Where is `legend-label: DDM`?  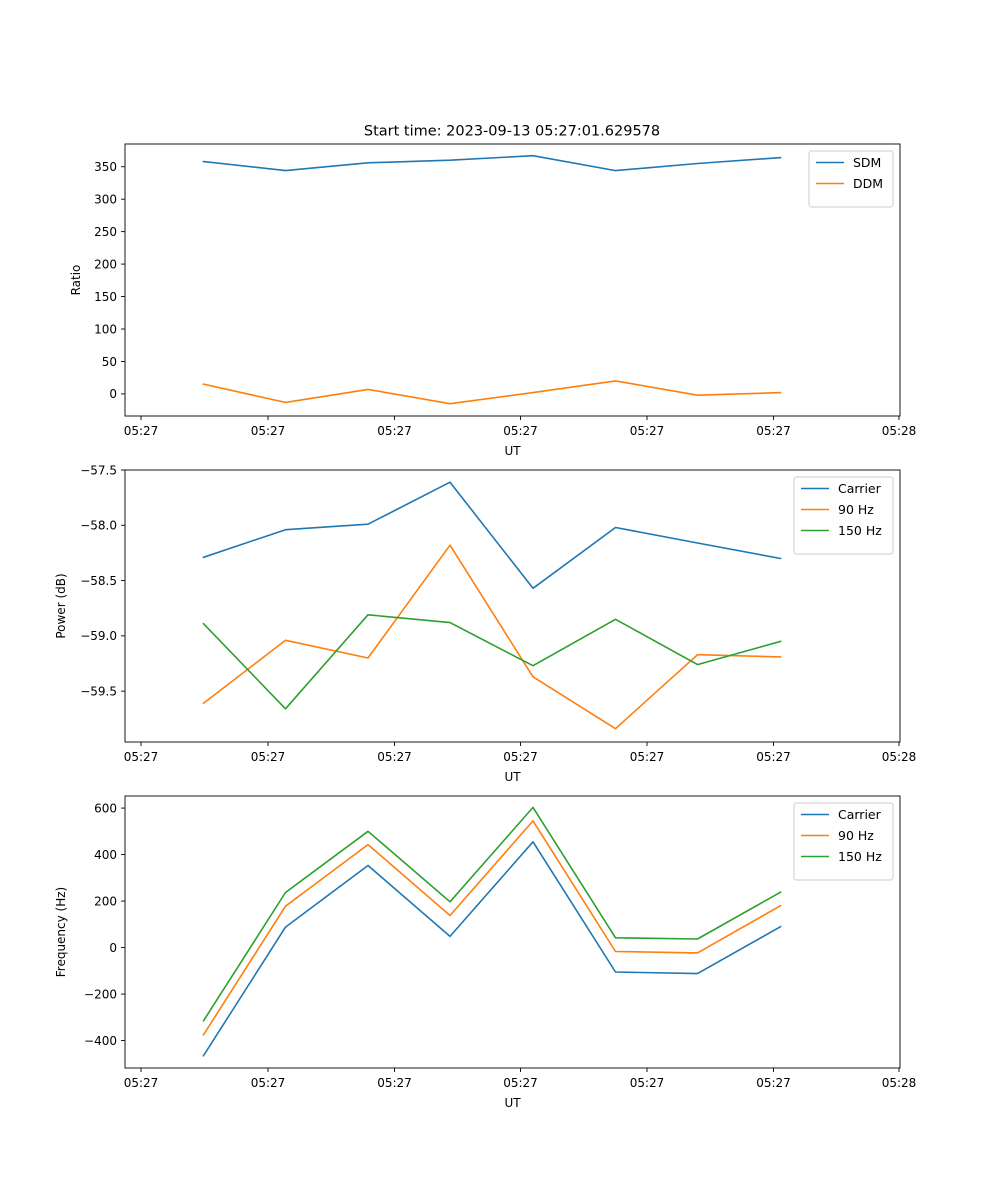
legend-label: DDM is located at coordinates (868, 183).